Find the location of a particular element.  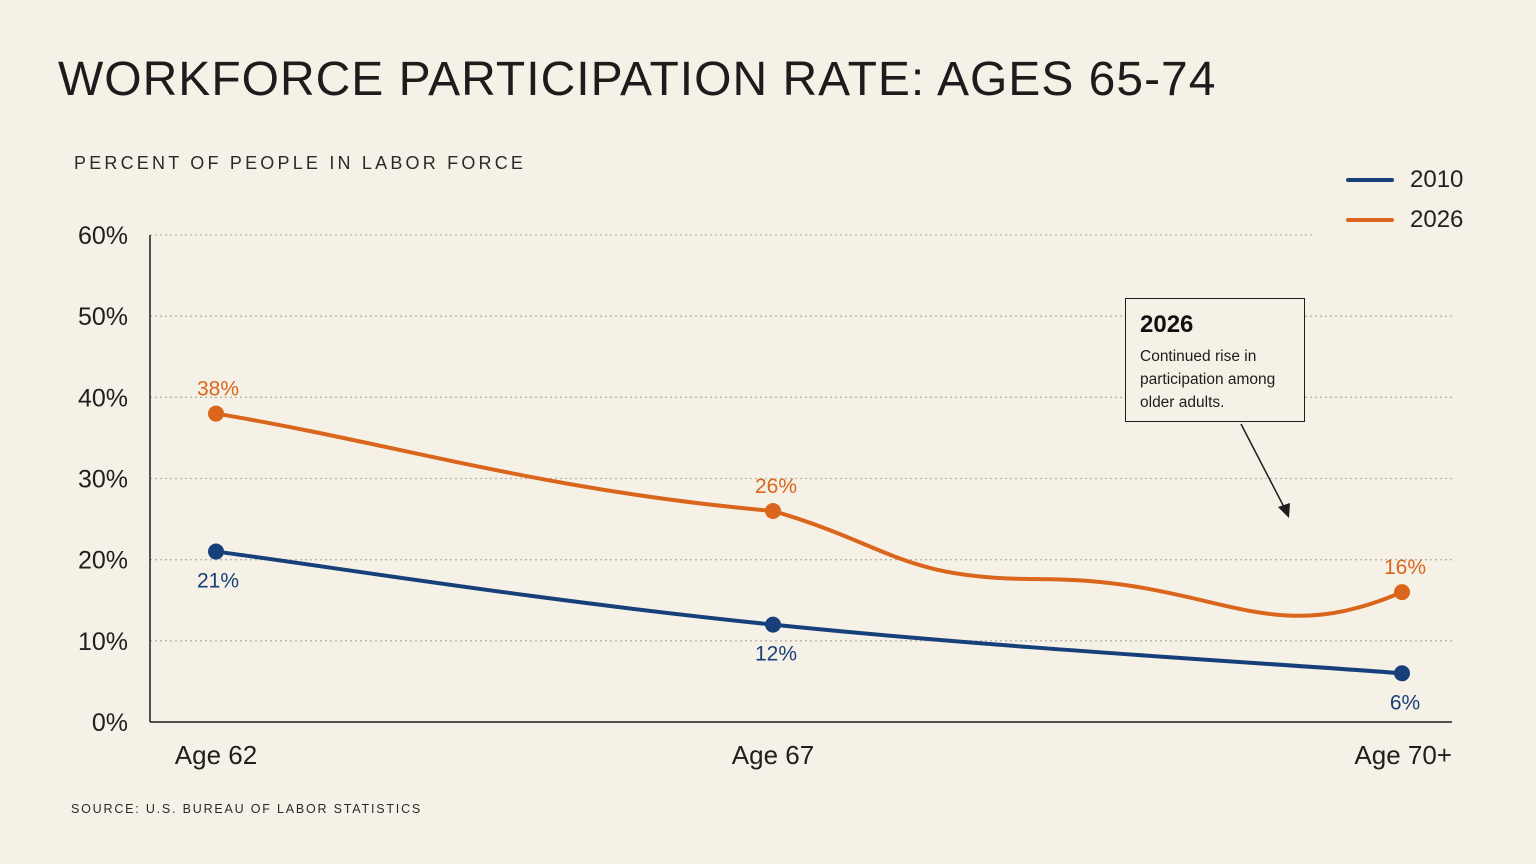

data-label-2010: 6% is located at coordinates (1405, 702).